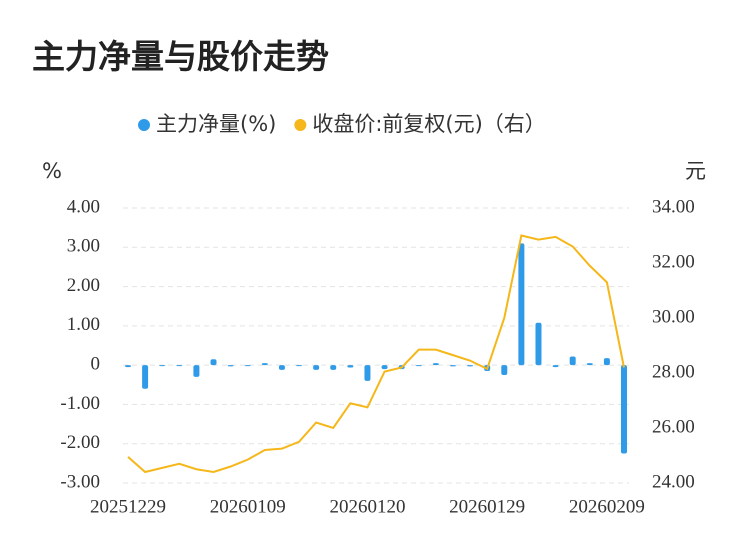  I want to click on y-tick-label: 3.00, so click(83, 246).